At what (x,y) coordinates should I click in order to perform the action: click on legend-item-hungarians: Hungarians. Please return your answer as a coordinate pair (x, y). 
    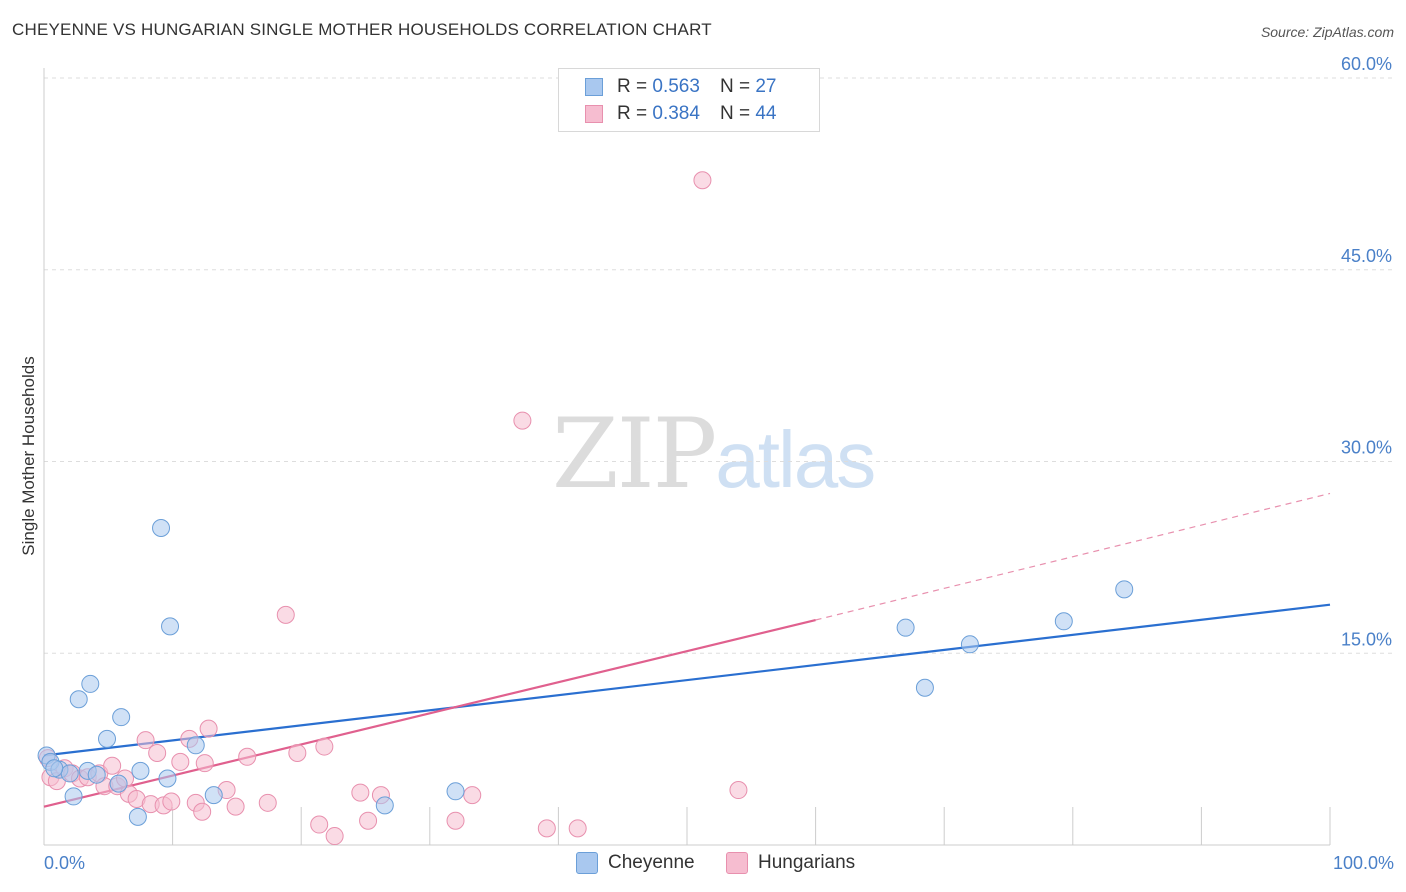
    Looking at the image, I should click on (790, 863).